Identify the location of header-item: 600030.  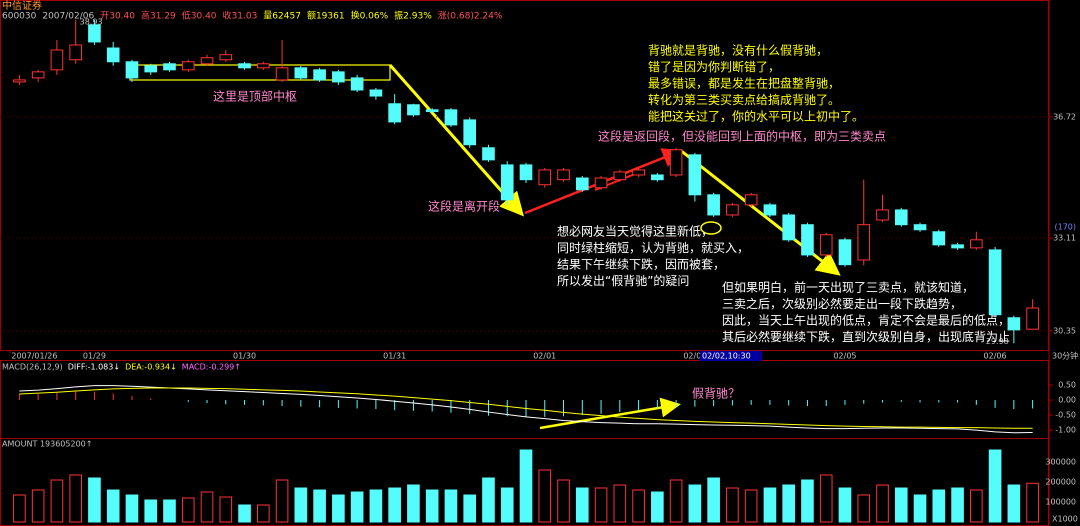
(19, 17).